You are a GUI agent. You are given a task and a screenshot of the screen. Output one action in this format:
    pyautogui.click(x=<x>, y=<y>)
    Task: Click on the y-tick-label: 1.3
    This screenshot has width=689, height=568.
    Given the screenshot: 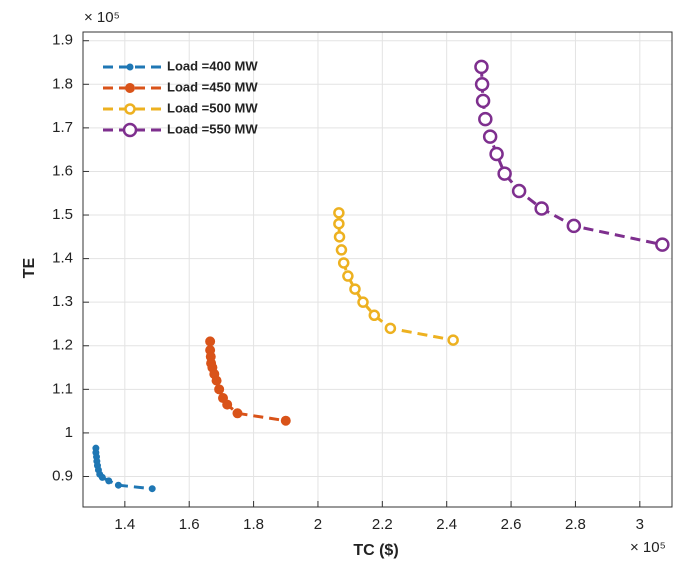 What is the action you would take?
    pyautogui.click(x=62, y=301)
    